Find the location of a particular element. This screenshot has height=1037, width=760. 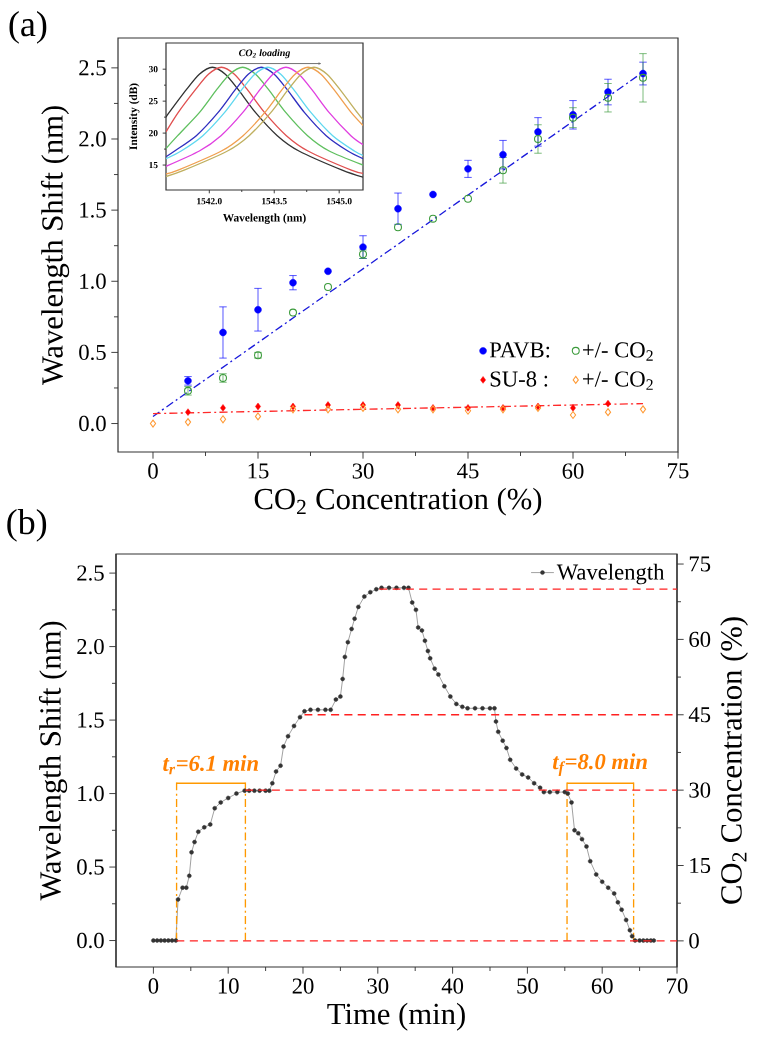

y2-tick-label: 0 is located at coordinates (694, 941).